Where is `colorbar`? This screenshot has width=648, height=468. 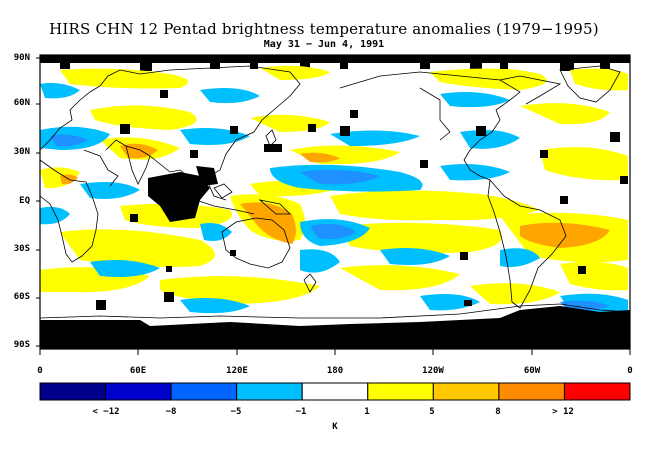 colorbar is located at coordinates (335, 391).